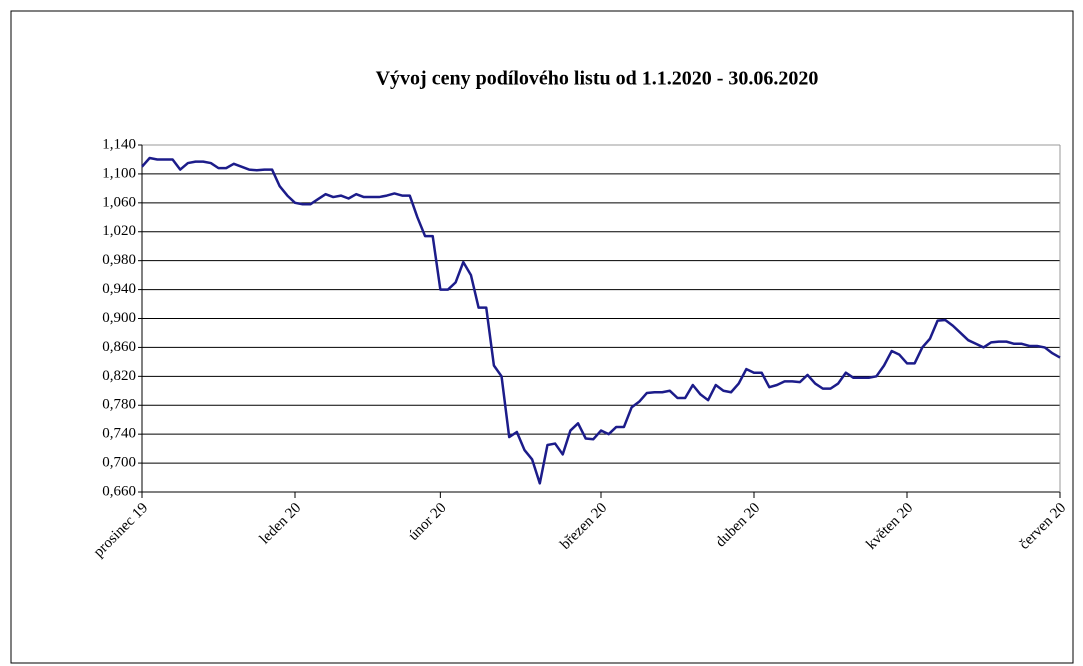 The width and height of the screenshot is (1083, 666). Describe the element at coordinates (119, 173) in the screenshot. I see `y-tick-label: 1,100` at that location.